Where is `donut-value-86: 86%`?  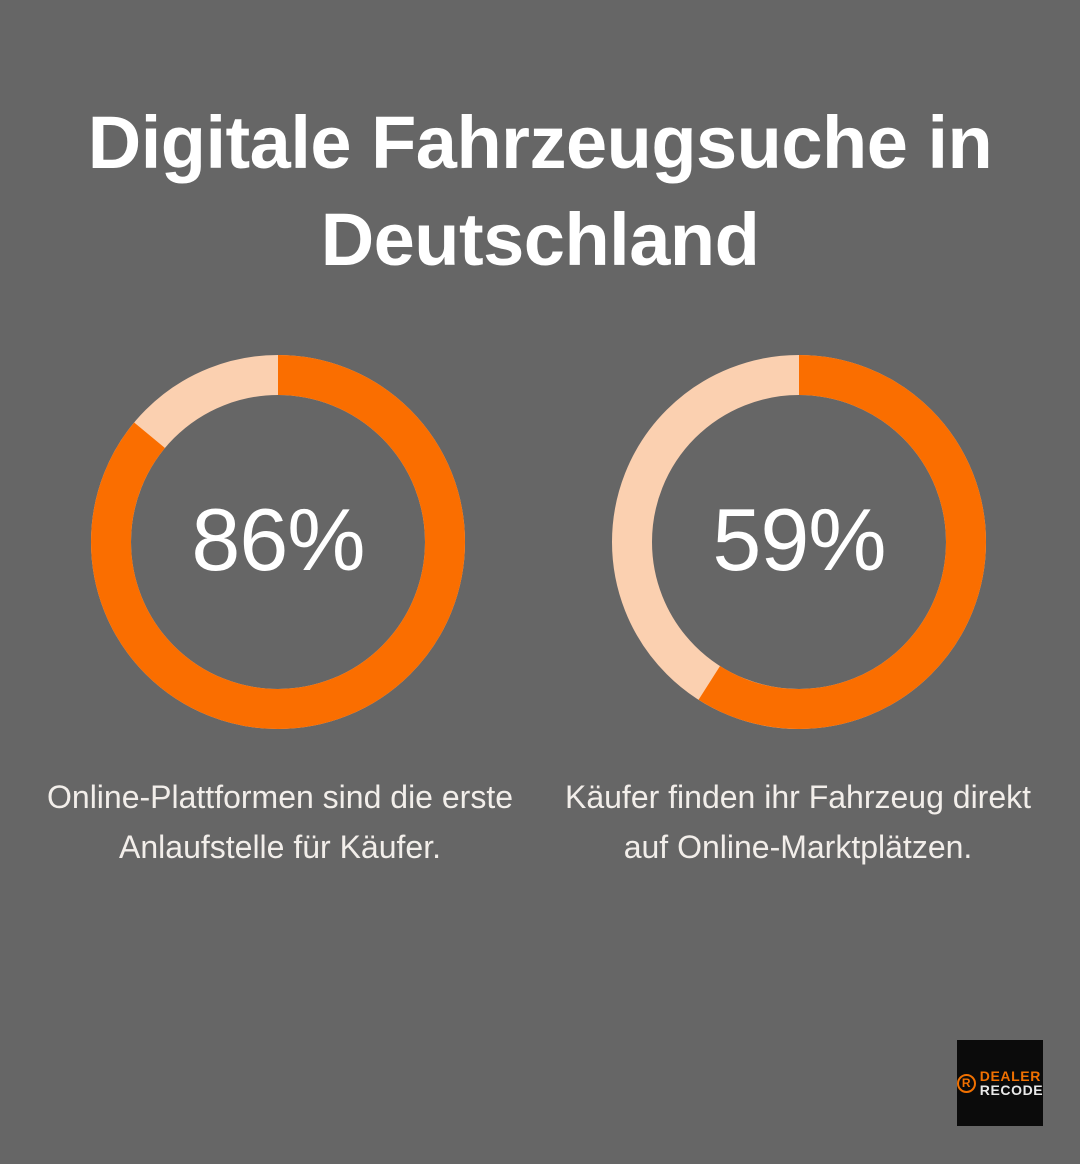 donut-value-86: 86% is located at coordinates (278, 539).